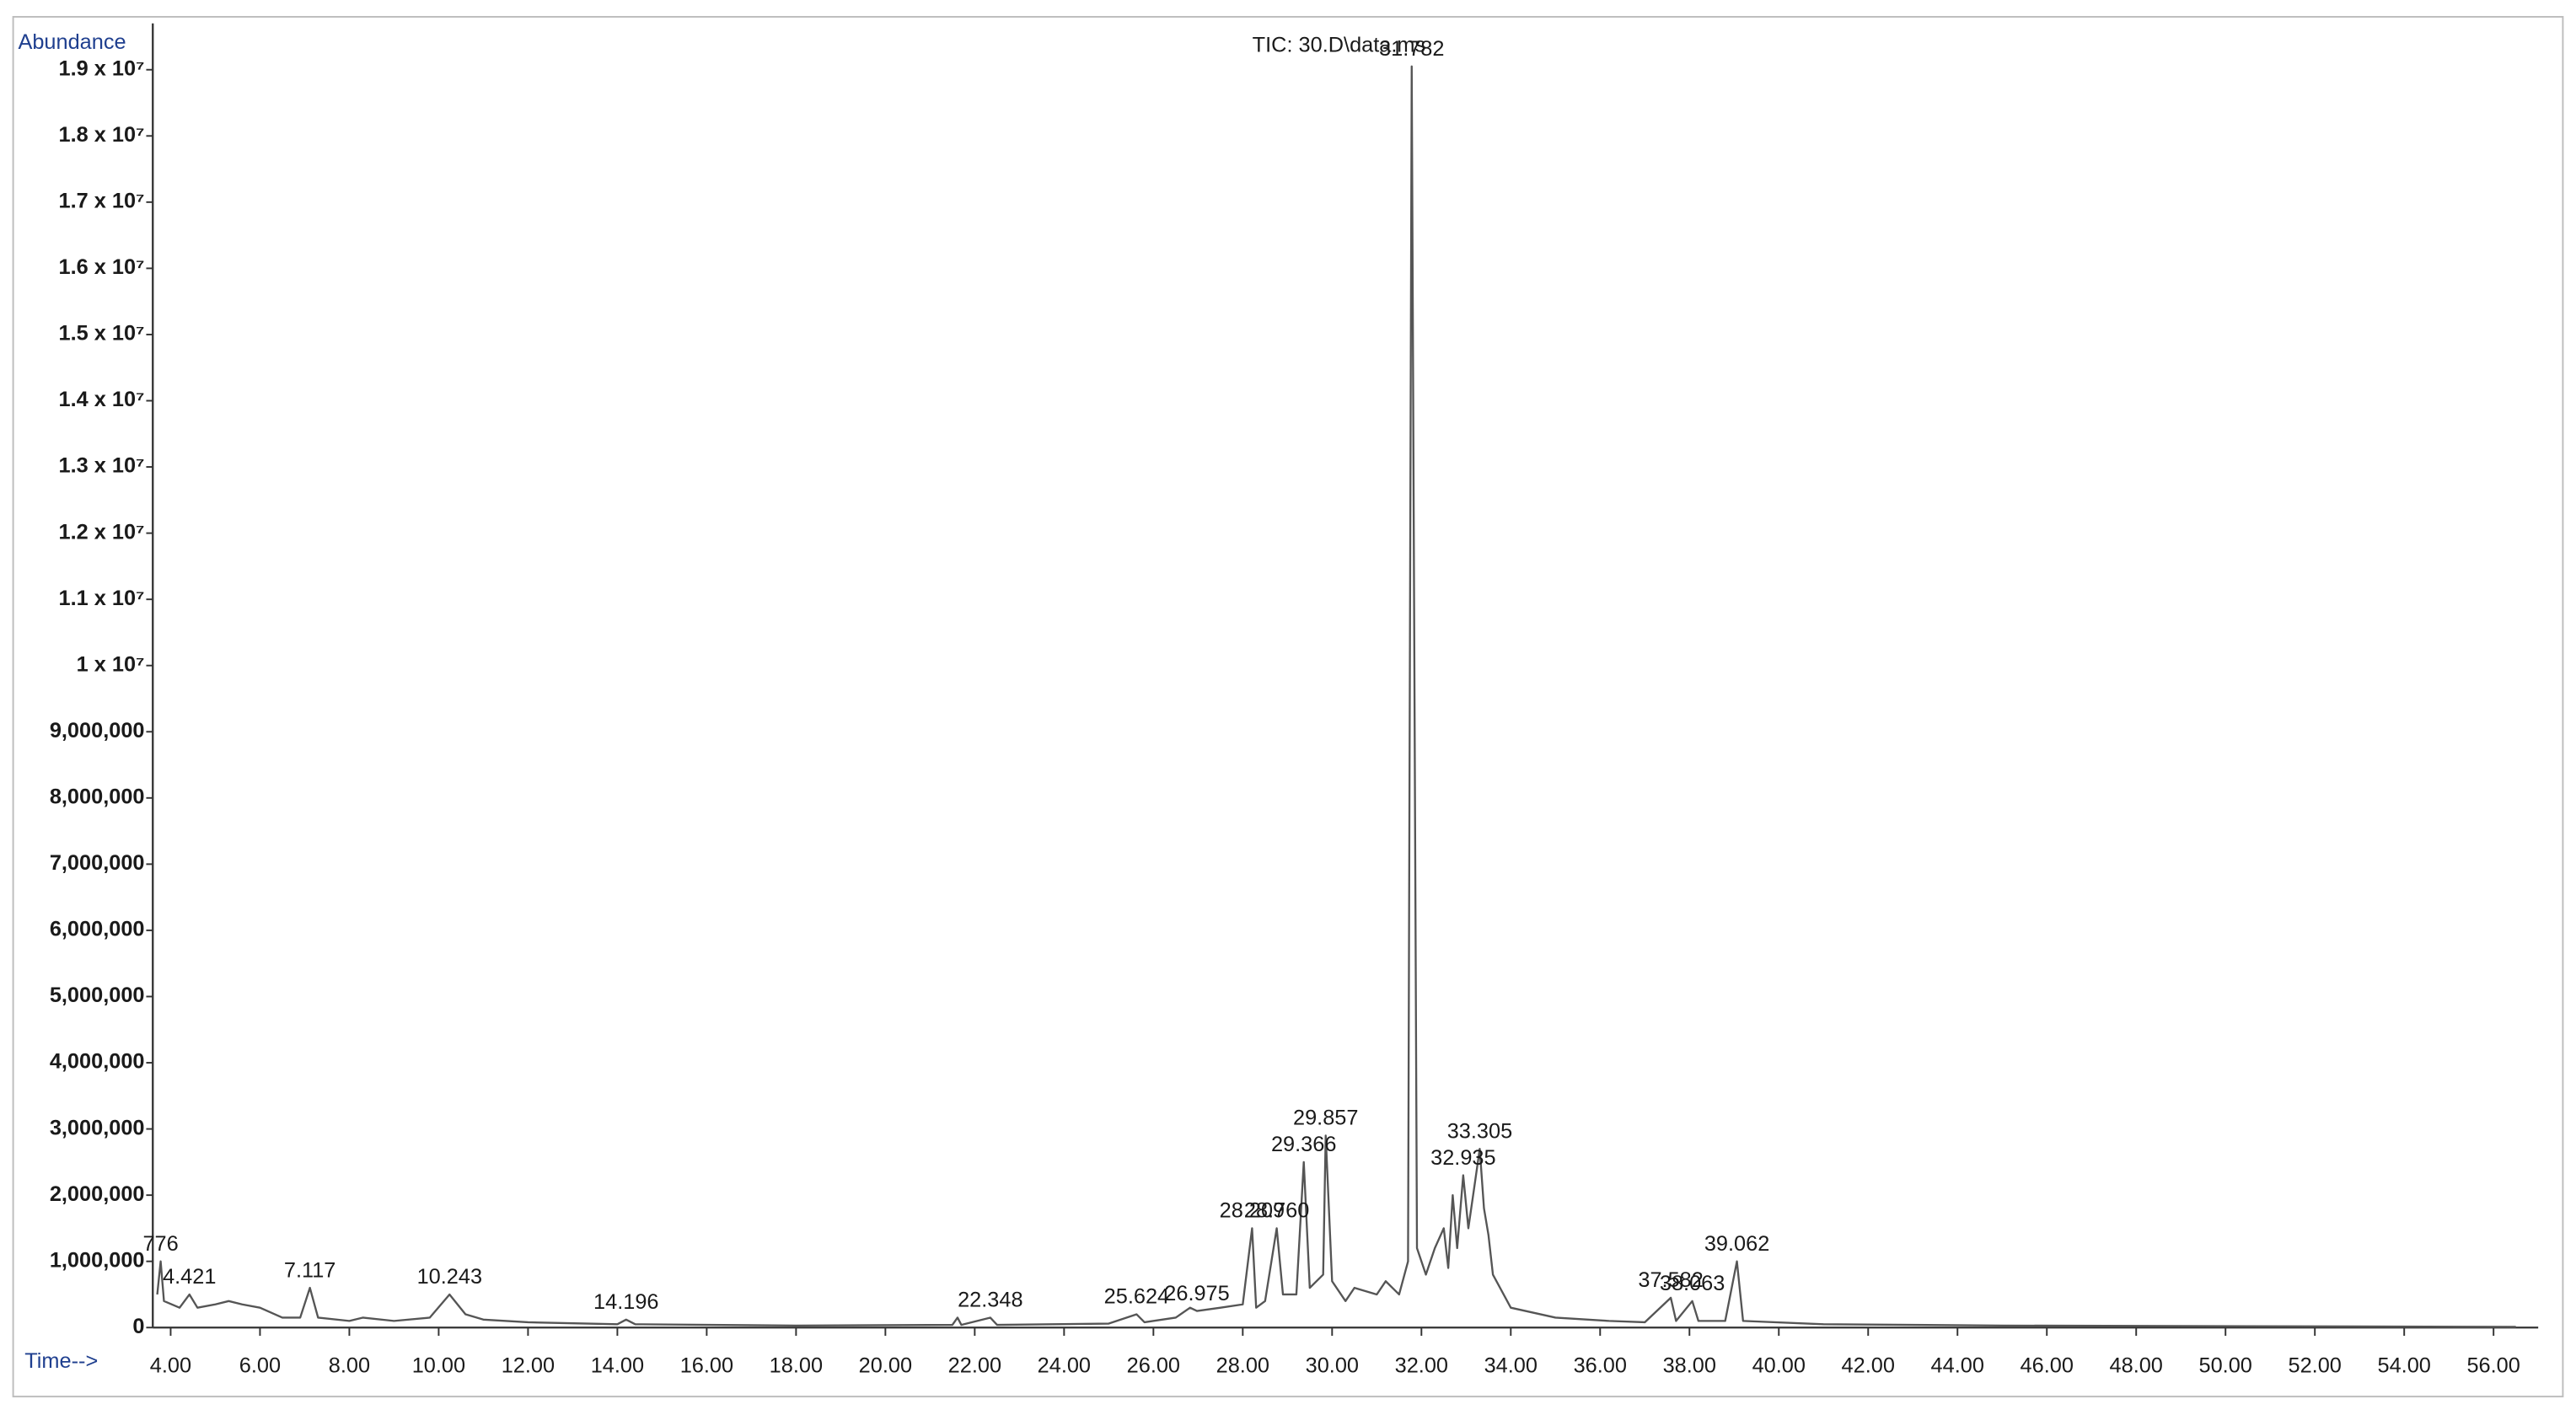 Image resolution: width=2576 pixels, height=1415 pixels. Describe the element at coordinates (1332, 1366) in the screenshot. I see `x-tick-label: 30.00` at that location.